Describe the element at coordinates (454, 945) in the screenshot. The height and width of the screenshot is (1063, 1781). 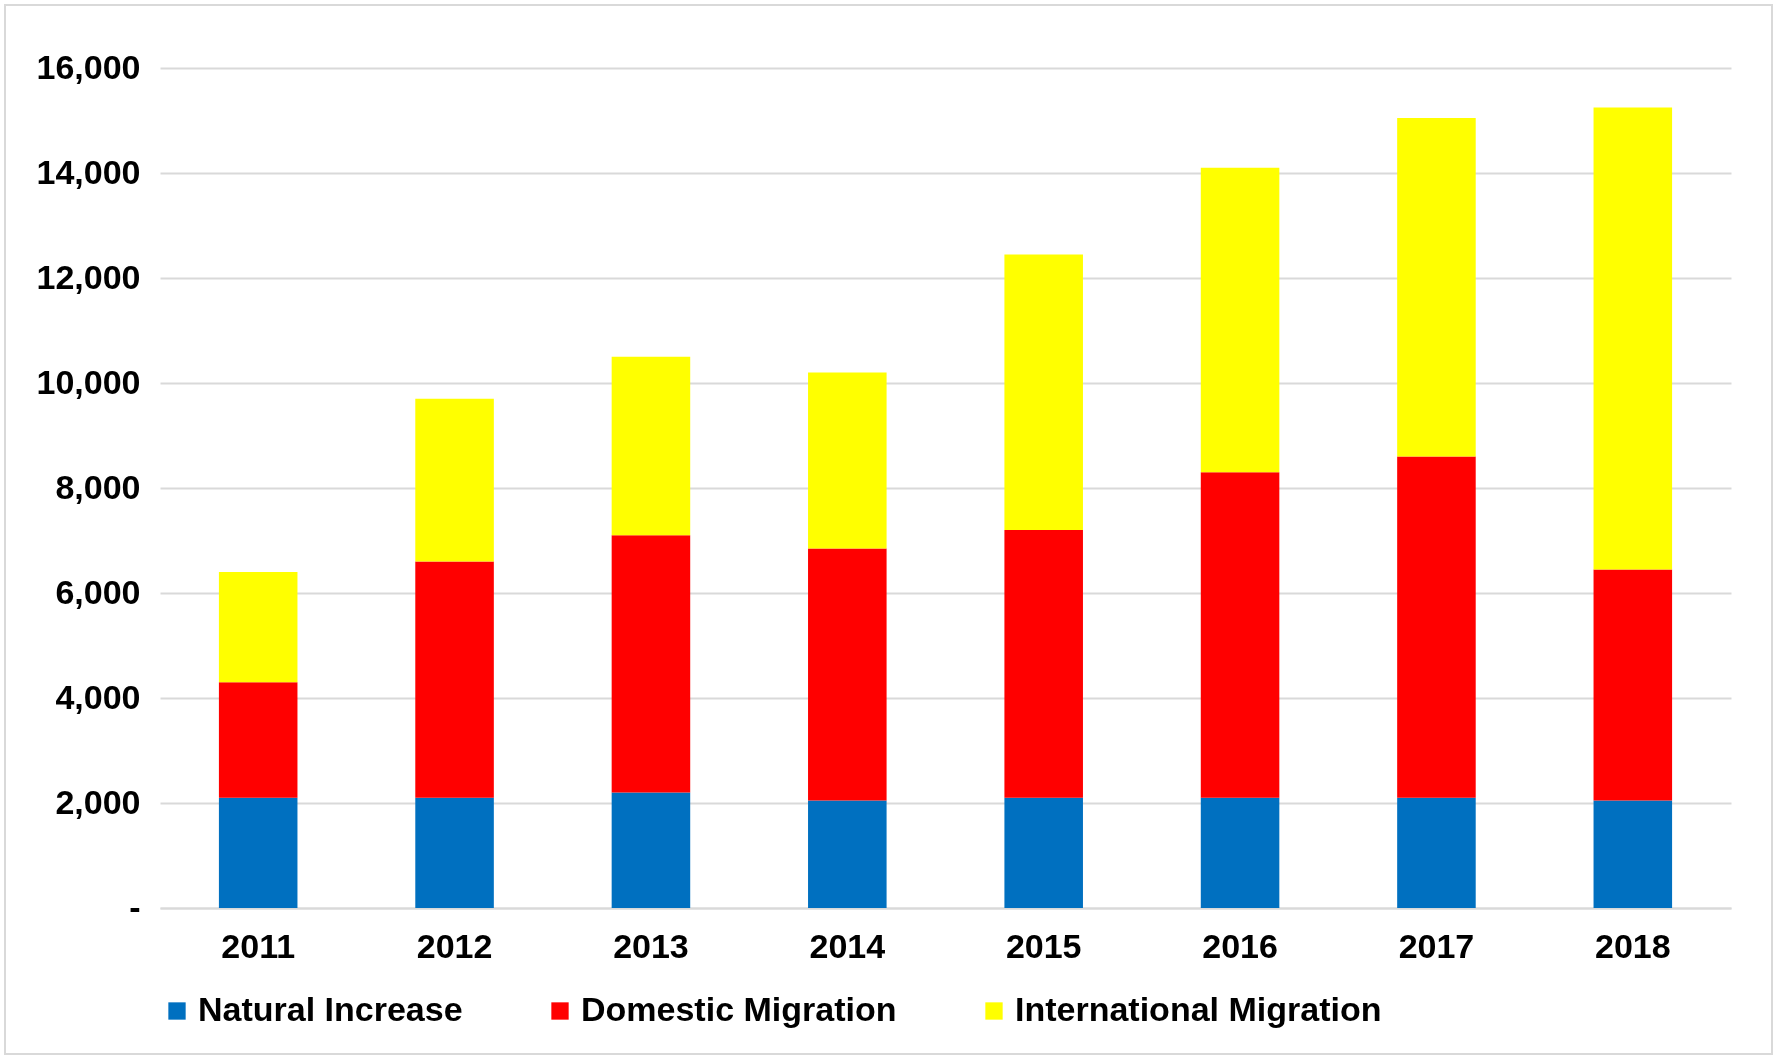
I see `x-tick-label: 2012` at that location.